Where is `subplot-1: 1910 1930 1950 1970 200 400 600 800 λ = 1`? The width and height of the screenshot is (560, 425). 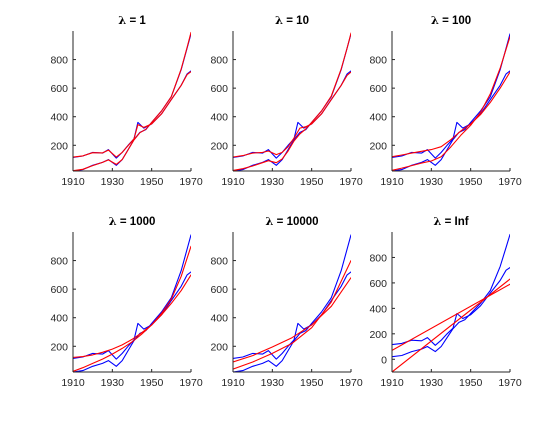
subplot-1: 1910 1930 1950 1970 200 400 600 800 λ = 1 is located at coordinates (126, 100).